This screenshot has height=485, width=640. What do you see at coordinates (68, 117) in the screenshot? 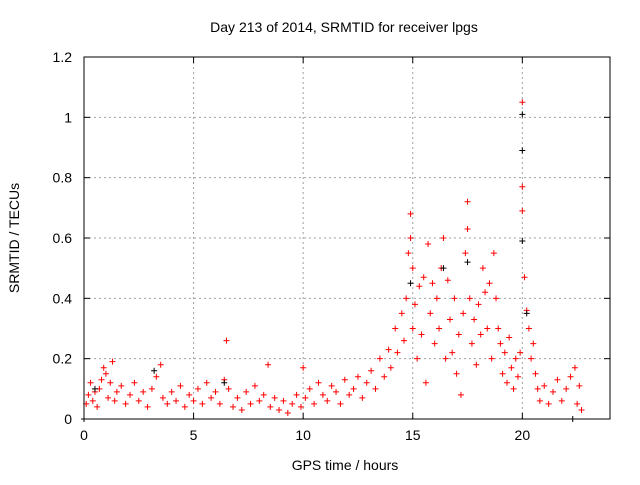
I see `y-tick-label: 1` at bounding box center [68, 117].